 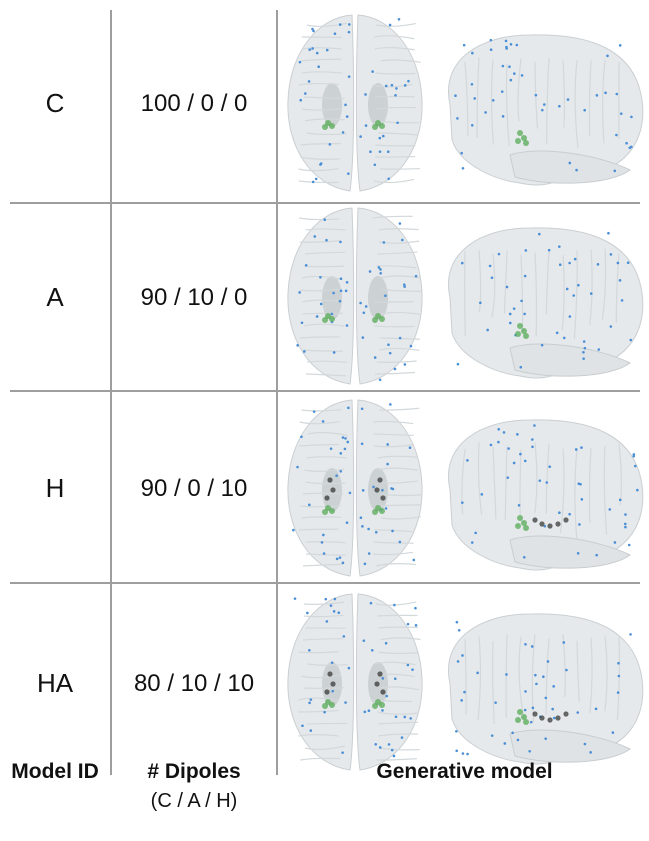 I want to click on footer-dipoles-sub: (C / A / H), so click(x=194, y=801).